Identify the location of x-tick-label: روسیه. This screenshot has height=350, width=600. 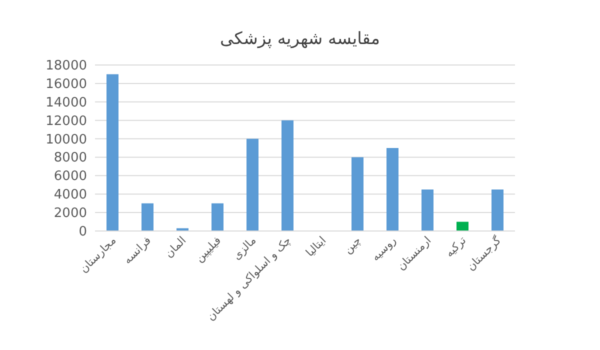
(383, 249).